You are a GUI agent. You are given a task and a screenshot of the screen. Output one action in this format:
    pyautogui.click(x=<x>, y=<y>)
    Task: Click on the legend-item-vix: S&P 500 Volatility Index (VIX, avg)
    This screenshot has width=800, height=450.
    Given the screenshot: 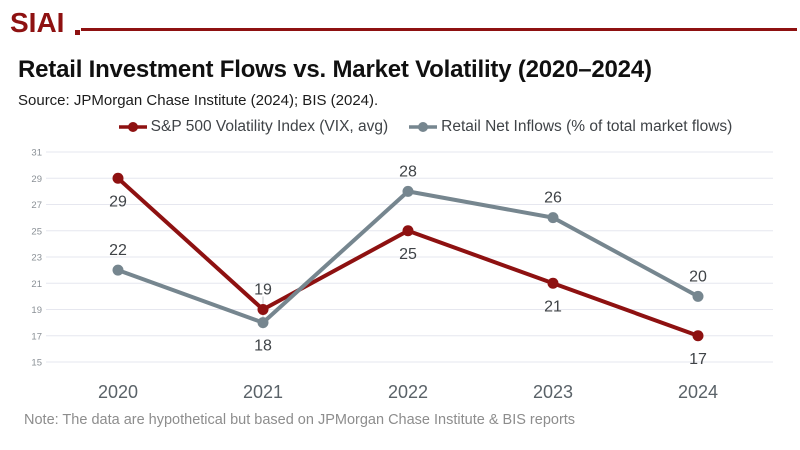 What is the action you would take?
    pyautogui.click(x=253, y=127)
    